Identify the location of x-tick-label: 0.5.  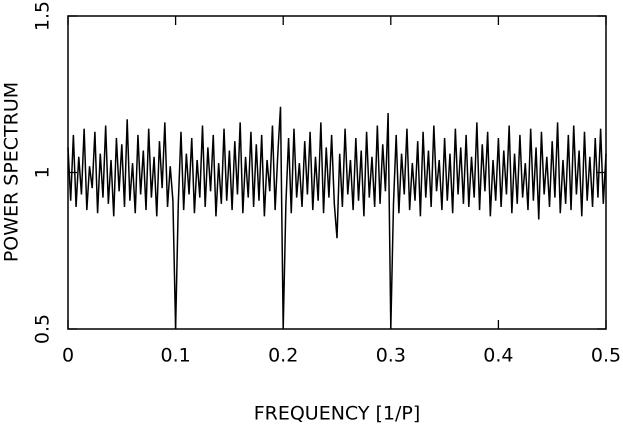
(606, 356).